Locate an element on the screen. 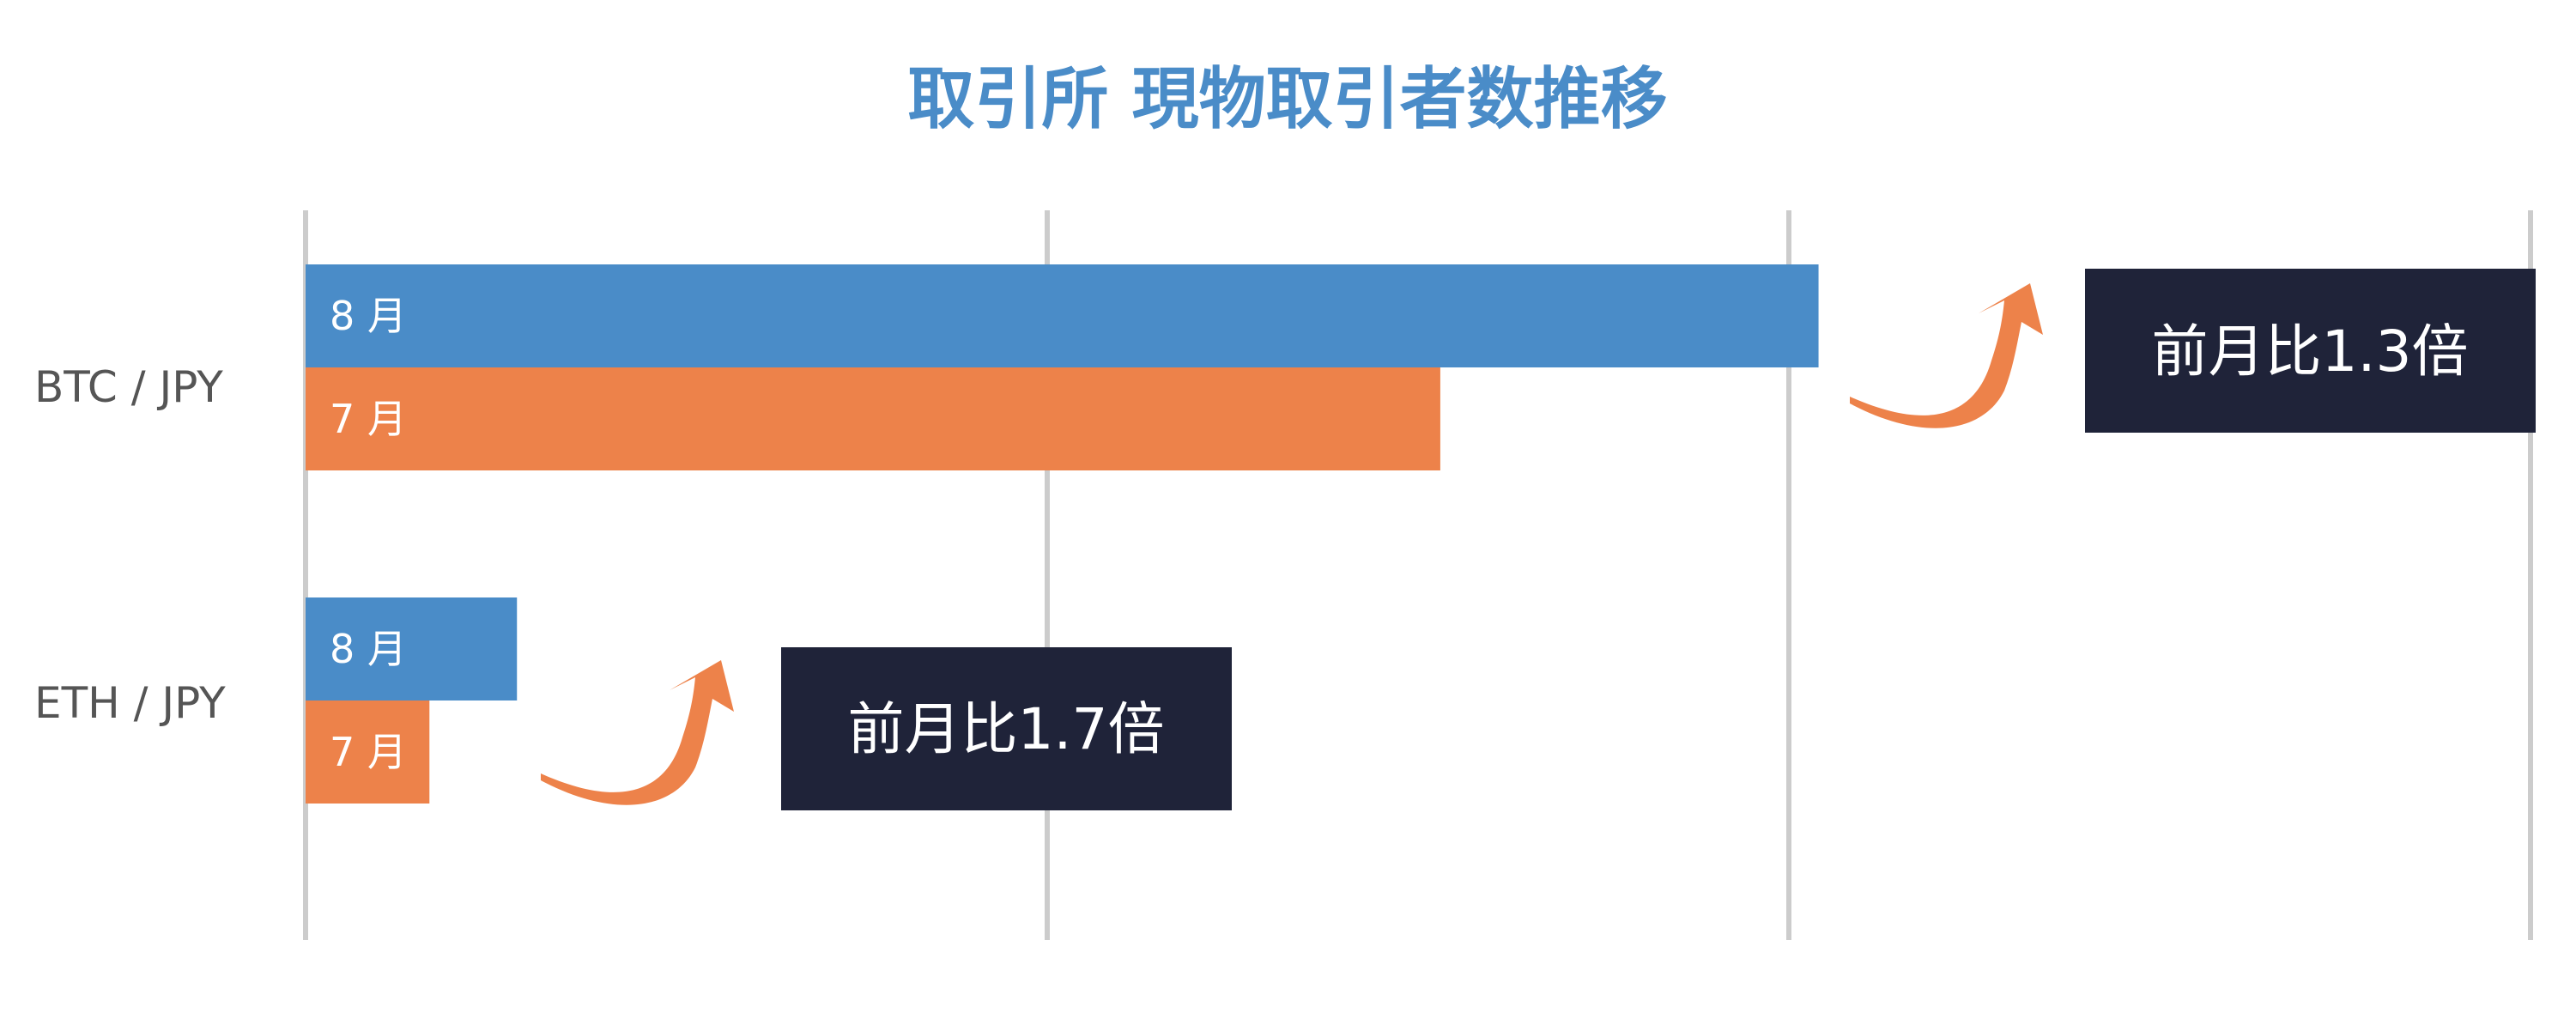  bar-eth-july is located at coordinates (368, 752).